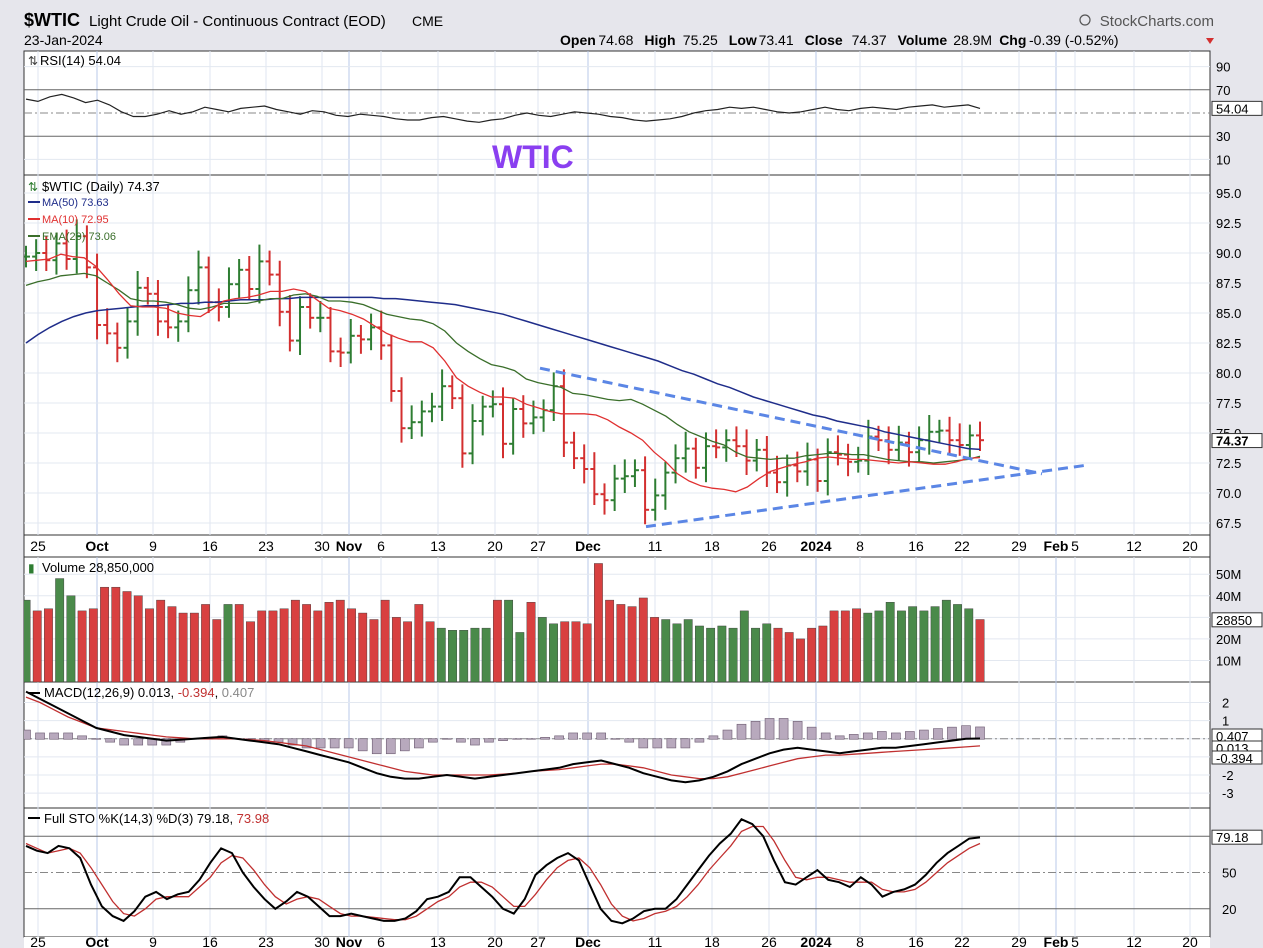 The image size is (1263, 948). What do you see at coordinates (1190, 941) in the screenshot?
I see `x-tick-label-bottom: 20` at bounding box center [1190, 941].